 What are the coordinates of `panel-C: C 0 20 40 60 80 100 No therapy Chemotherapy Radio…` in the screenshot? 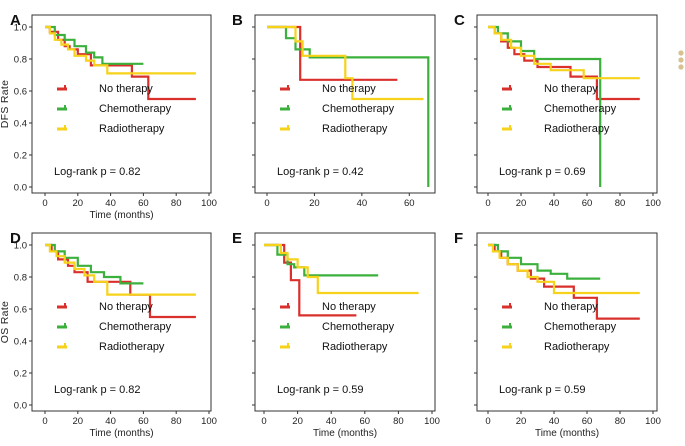 It's located at (557, 110).